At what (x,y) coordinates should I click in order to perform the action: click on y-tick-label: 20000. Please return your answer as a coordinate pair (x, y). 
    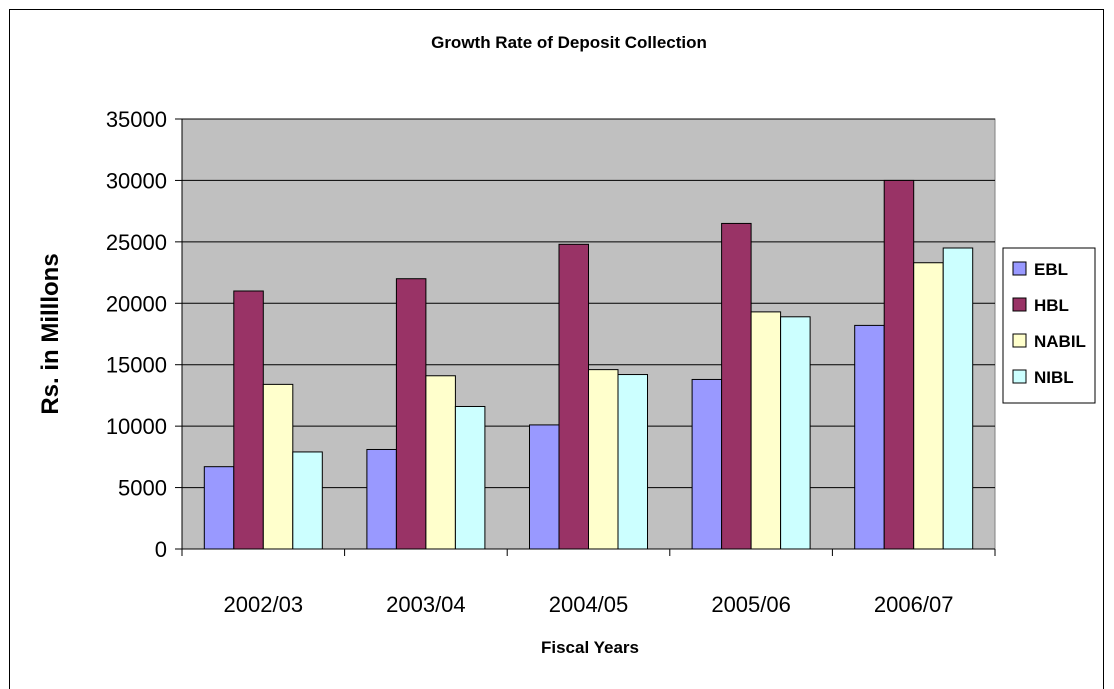
    Looking at the image, I should click on (136, 303).